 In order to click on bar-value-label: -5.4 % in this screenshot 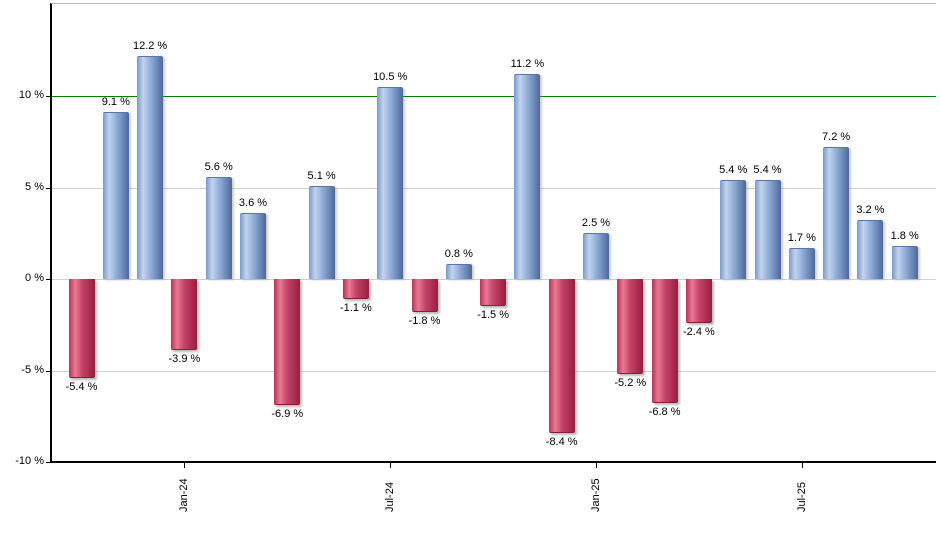, I will do `click(81, 386)`.